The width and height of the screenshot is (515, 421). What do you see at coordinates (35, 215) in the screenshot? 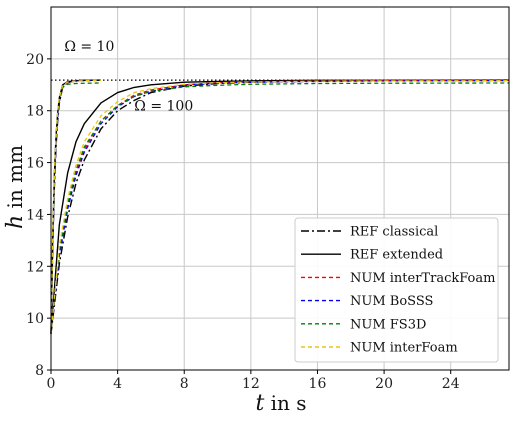
I see `y-tick-label: 14` at bounding box center [35, 215].